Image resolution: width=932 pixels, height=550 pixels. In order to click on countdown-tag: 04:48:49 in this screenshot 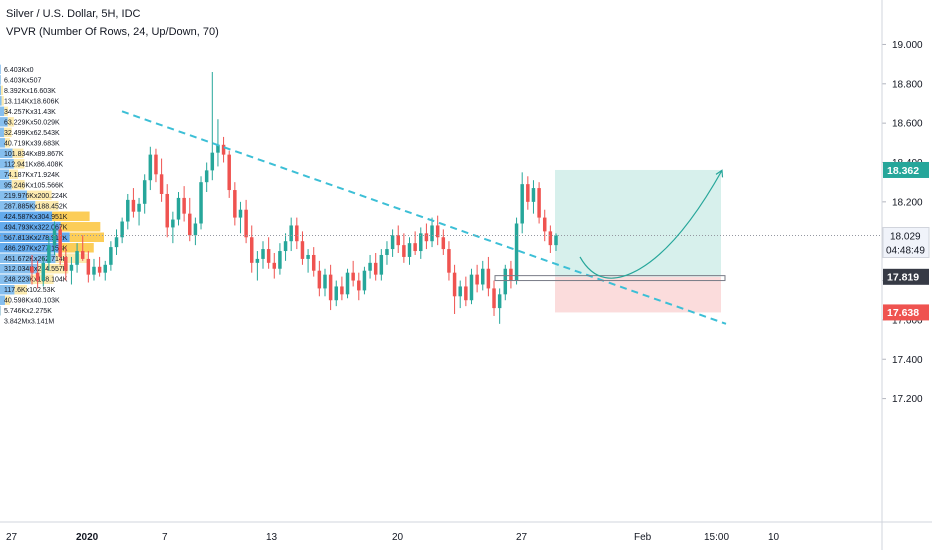, I will do `click(905, 250)`.